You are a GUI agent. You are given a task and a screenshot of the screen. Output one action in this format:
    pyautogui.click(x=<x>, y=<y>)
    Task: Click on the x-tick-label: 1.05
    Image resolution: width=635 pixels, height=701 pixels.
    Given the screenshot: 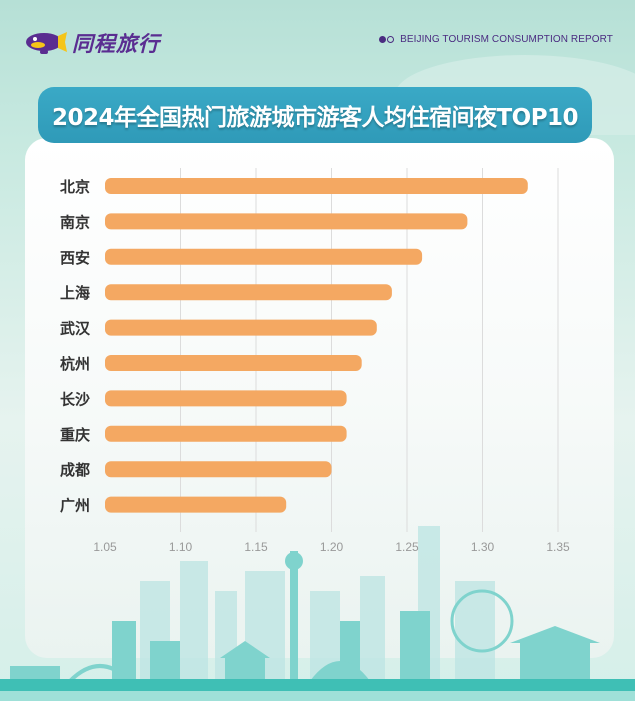 What is the action you would take?
    pyautogui.click(x=105, y=547)
    